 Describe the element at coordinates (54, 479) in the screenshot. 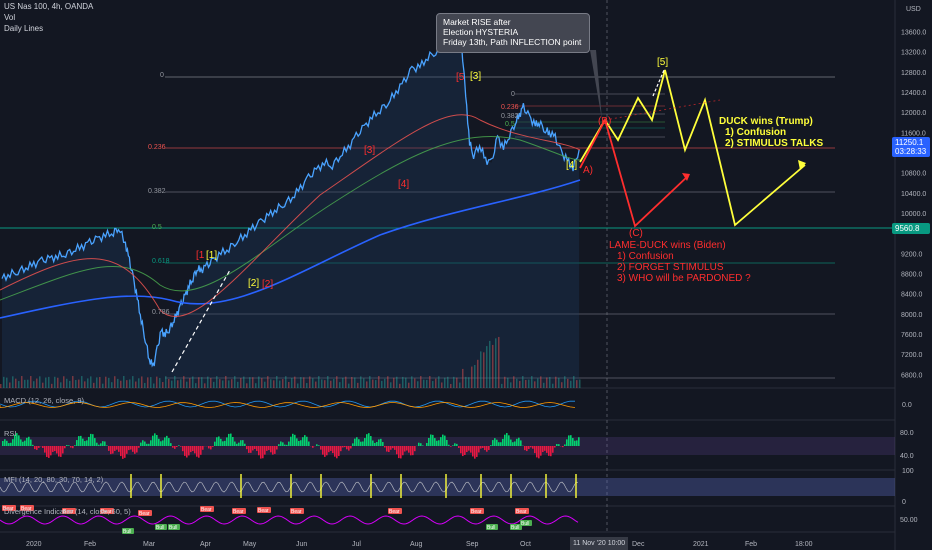

I see `mfi-label: MFI (14, 20, 80, 30, 70, 14, 2)` at that location.